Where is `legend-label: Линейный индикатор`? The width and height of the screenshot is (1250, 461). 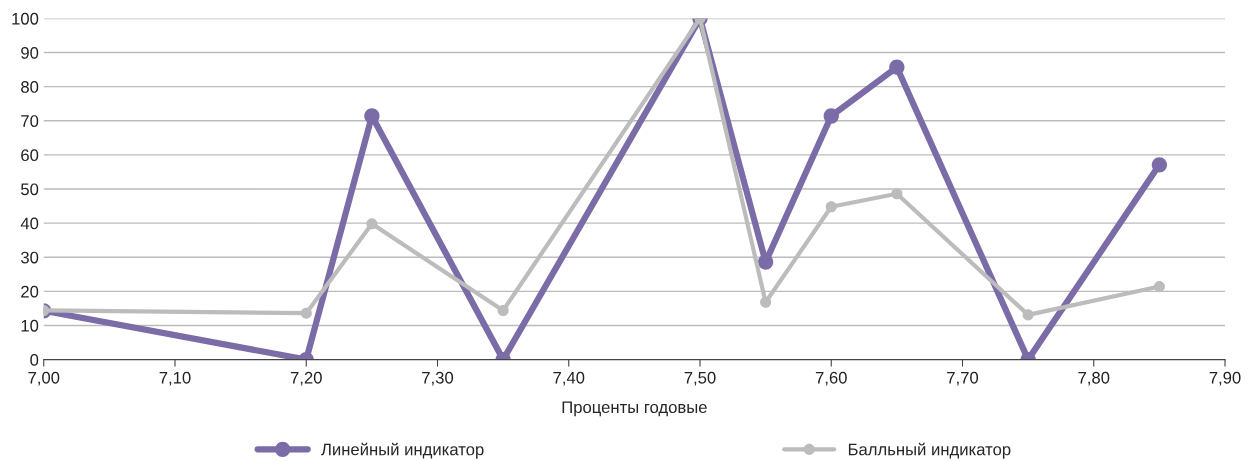
legend-label: Линейный индикатор is located at coordinates (402, 450).